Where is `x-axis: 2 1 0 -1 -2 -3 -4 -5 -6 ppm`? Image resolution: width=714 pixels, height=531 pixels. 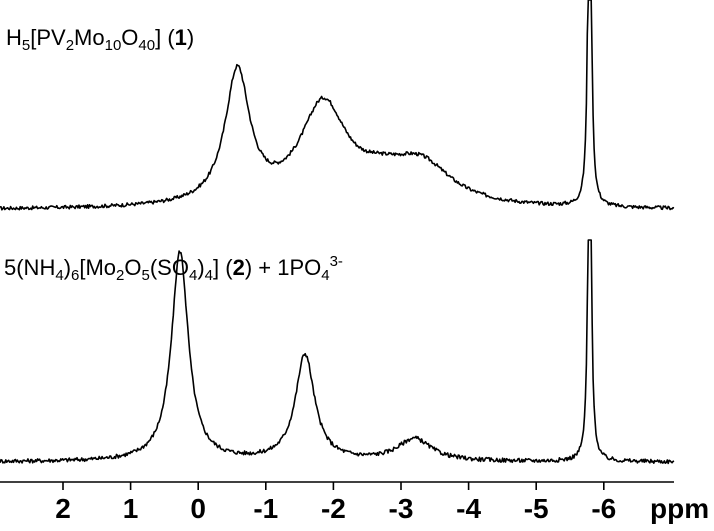
x-axis: 2 1 0 -1 -2 -3 -4 -5 -6 ppm is located at coordinates (354, 502).